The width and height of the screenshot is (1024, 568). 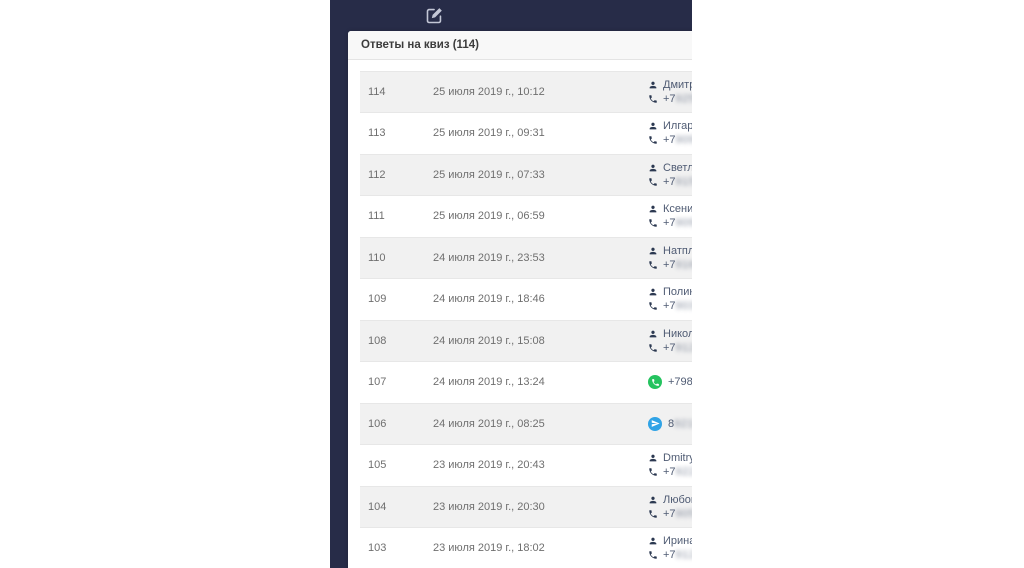 What do you see at coordinates (677, 126) in the screenshot?
I see `contact-name: Илгар` at bounding box center [677, 126].